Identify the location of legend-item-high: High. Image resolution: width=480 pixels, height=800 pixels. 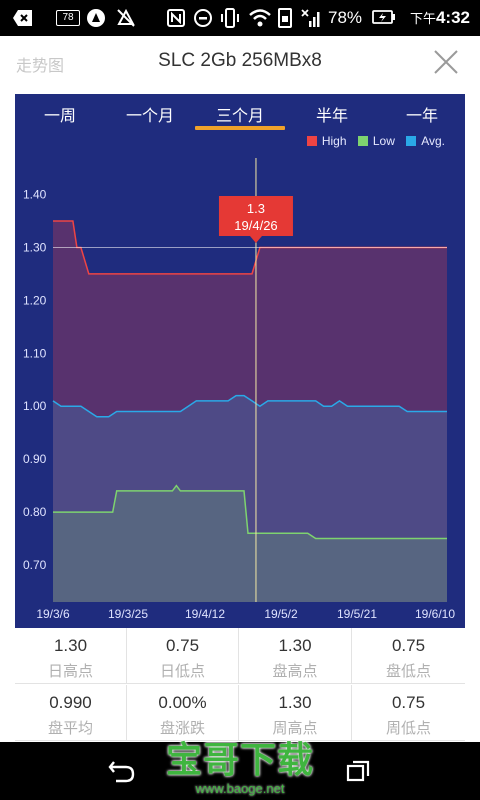
(326, 141).